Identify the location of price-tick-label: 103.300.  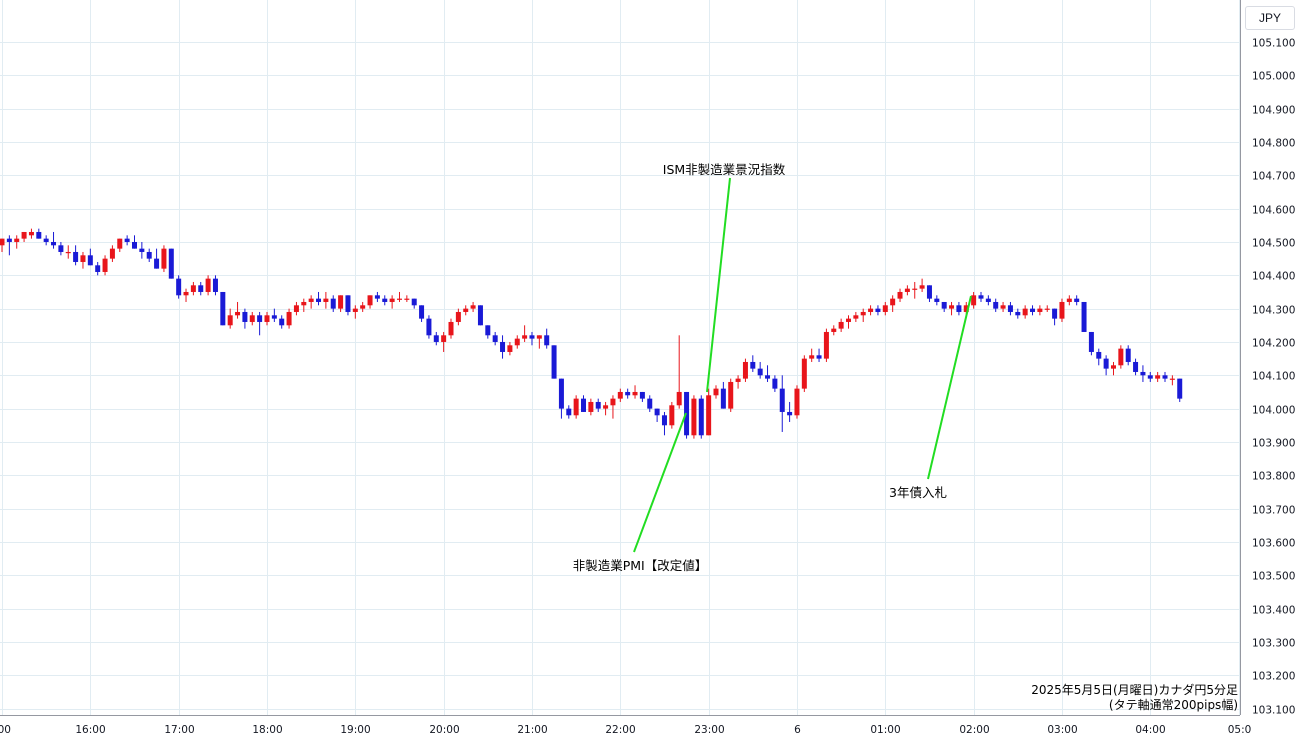
(1273, 644).